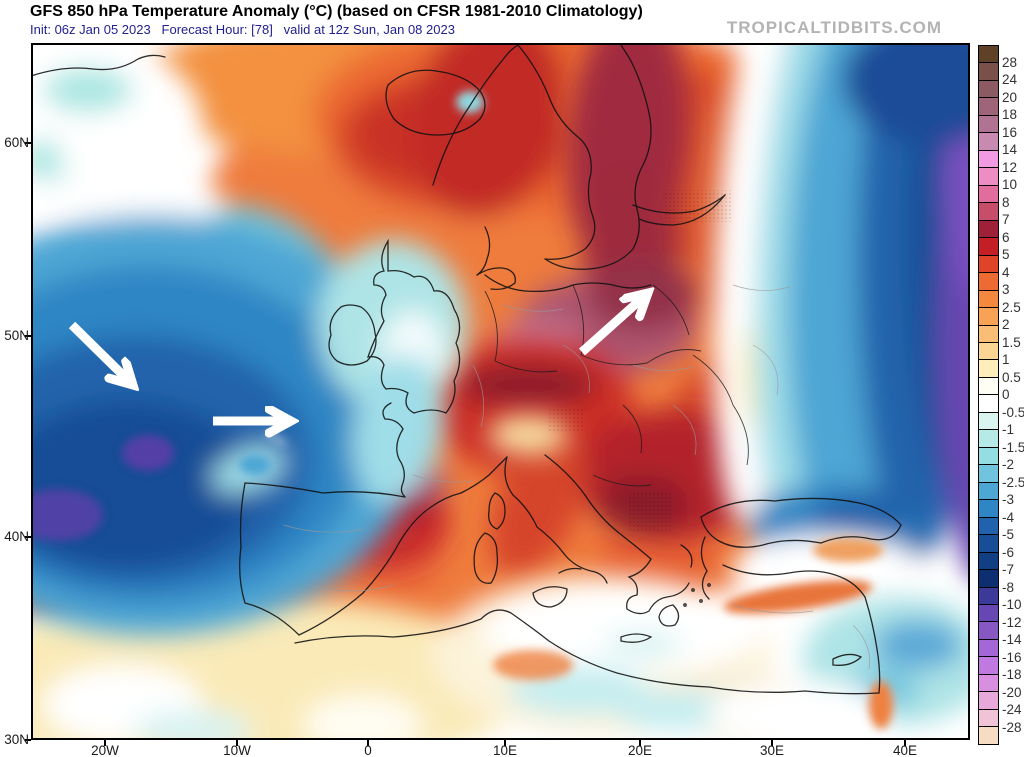 Image resolution: width=1024 pixels, height=757 pixels. What do you see at coordinates (1010, 167) in the screenshot?
I see `colorbar-label: 12` at bounding box center [1010, 167].